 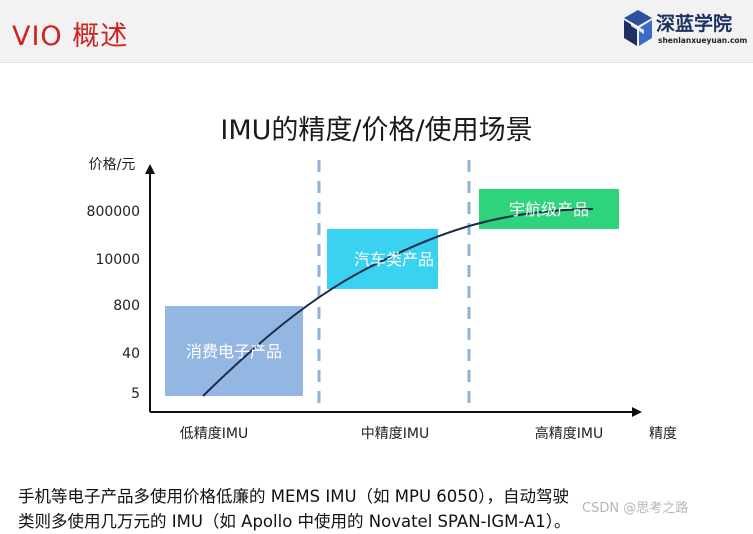 What do you see at coordinates (569, 433) in the screenshot?
I see `x-category-label: 高精度IMU` at bounding box center [569, 433].